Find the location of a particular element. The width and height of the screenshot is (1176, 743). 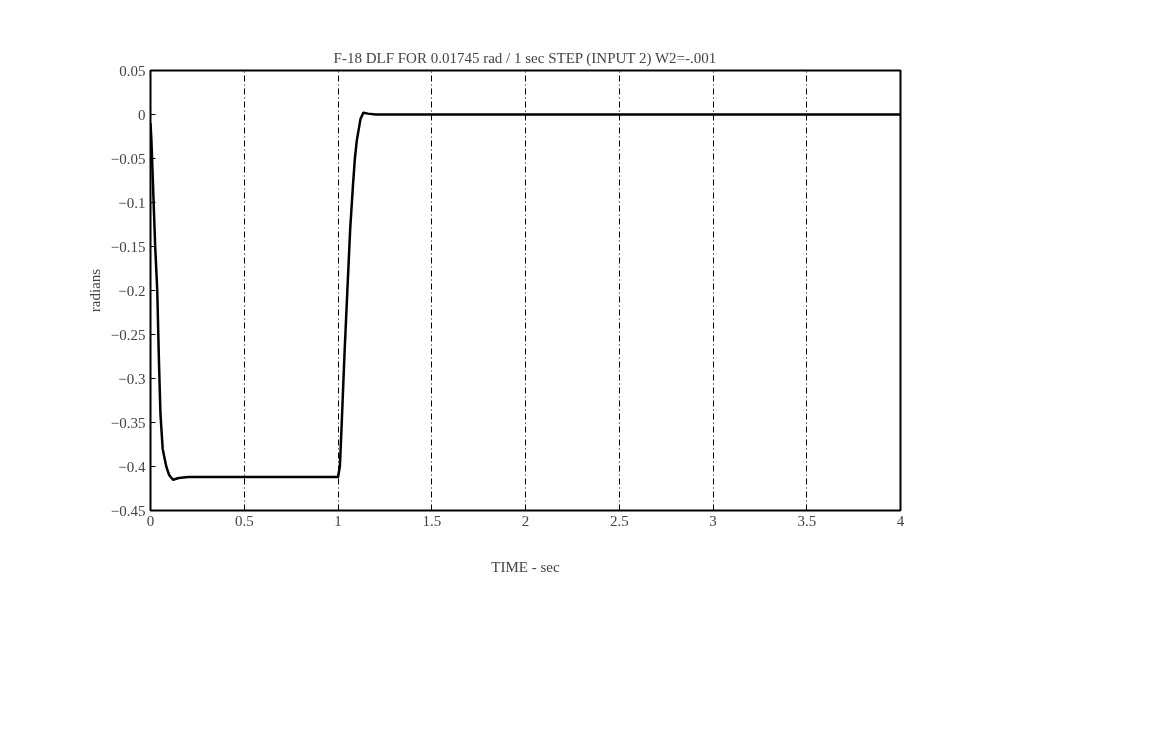

y-tick-label: −0.35 is located at coordinates (128, 422).